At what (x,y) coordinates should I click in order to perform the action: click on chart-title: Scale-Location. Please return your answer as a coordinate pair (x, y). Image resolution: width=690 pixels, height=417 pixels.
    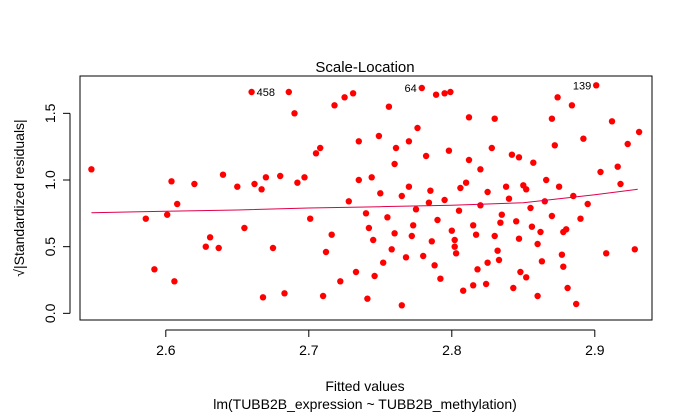
    Looking at the image, I should click on (364, 67).